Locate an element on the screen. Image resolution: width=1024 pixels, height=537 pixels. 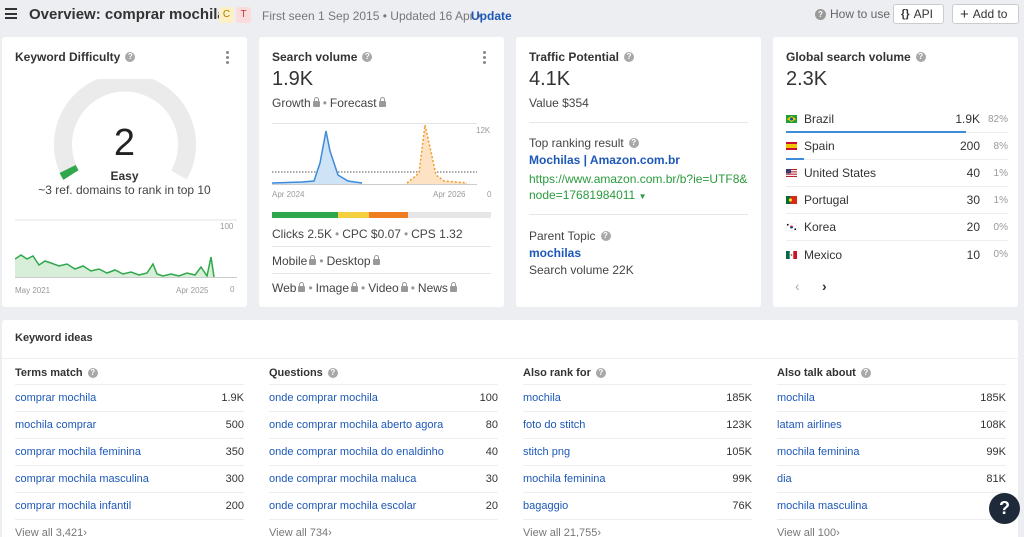
web-label: Web is located at coordinates (284, 288).